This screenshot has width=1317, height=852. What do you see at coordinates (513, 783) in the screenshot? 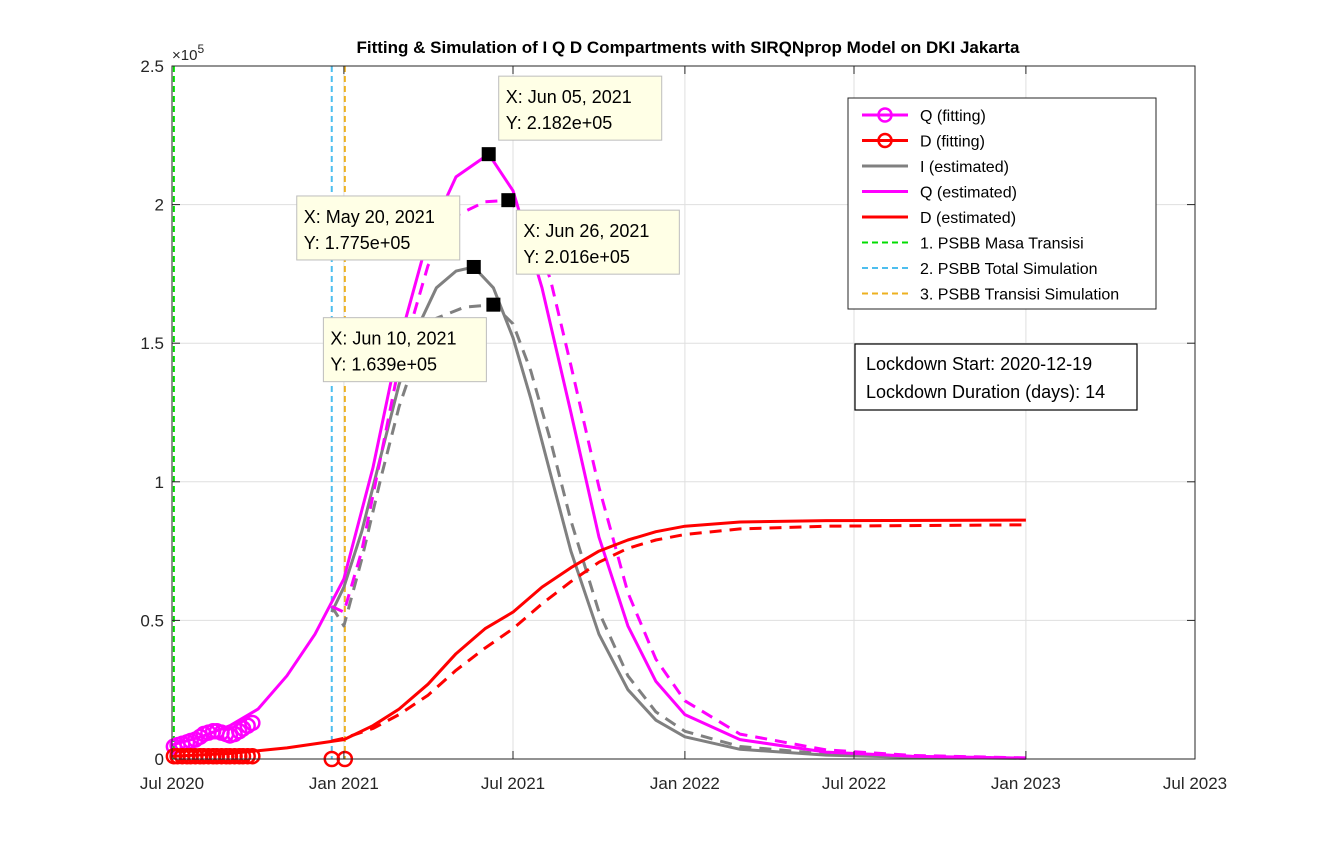
I see `x-tick-label: Jul 2021` at bounding box center [513, 783].